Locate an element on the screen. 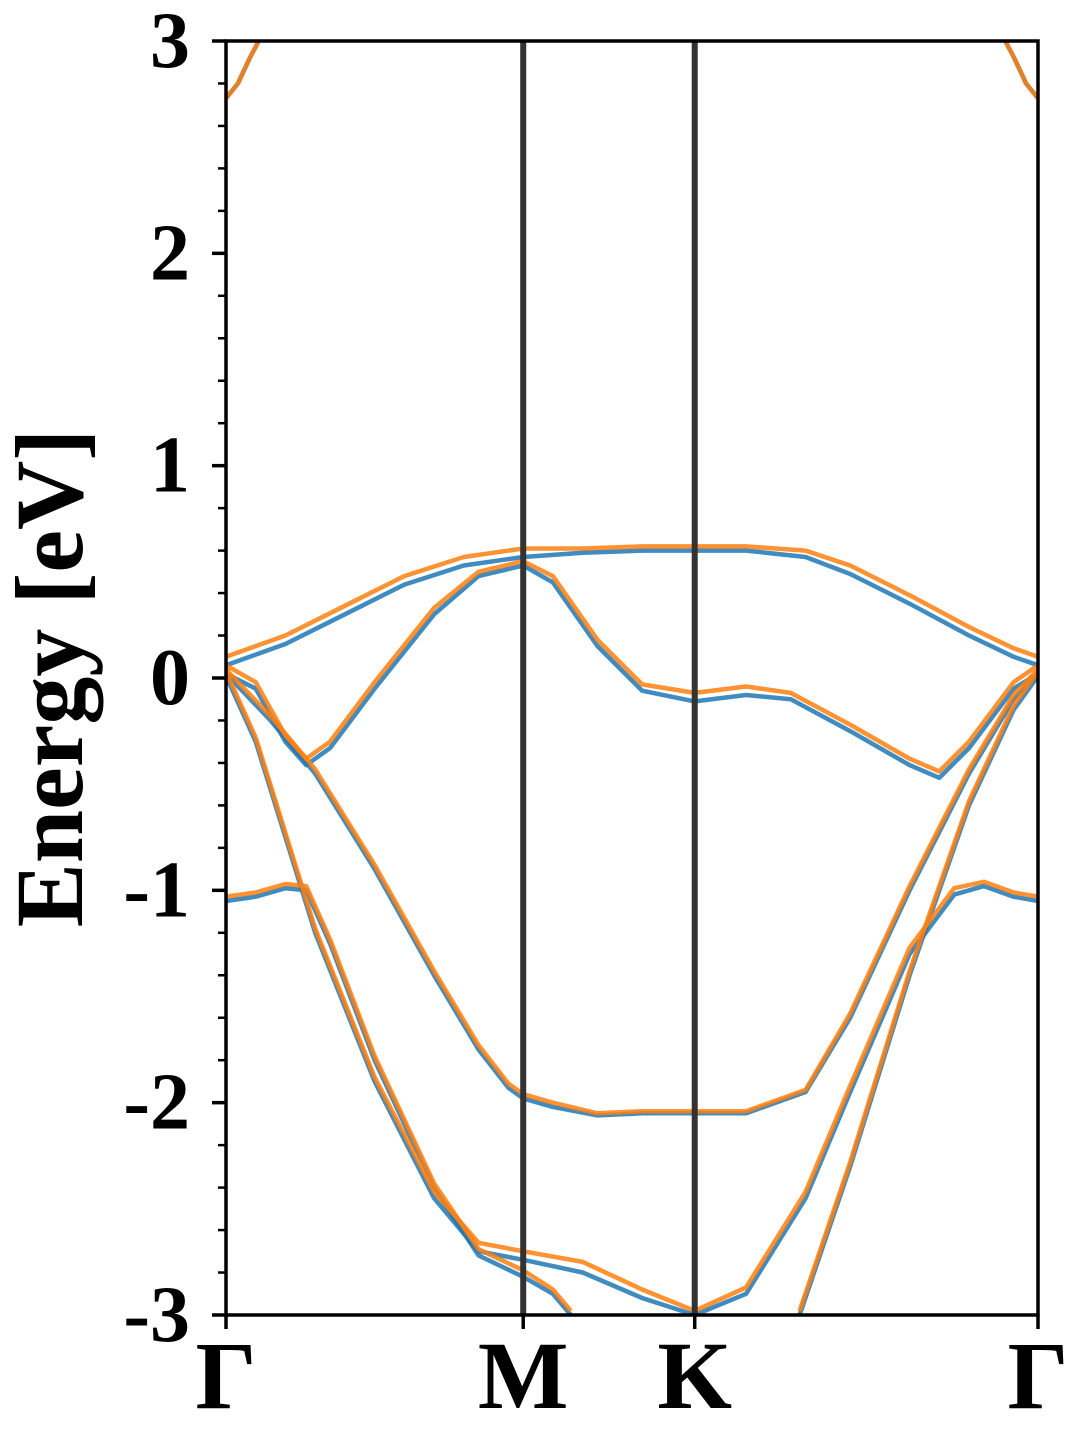  y-tick-label: 2 is located at coordinates (170, 253).